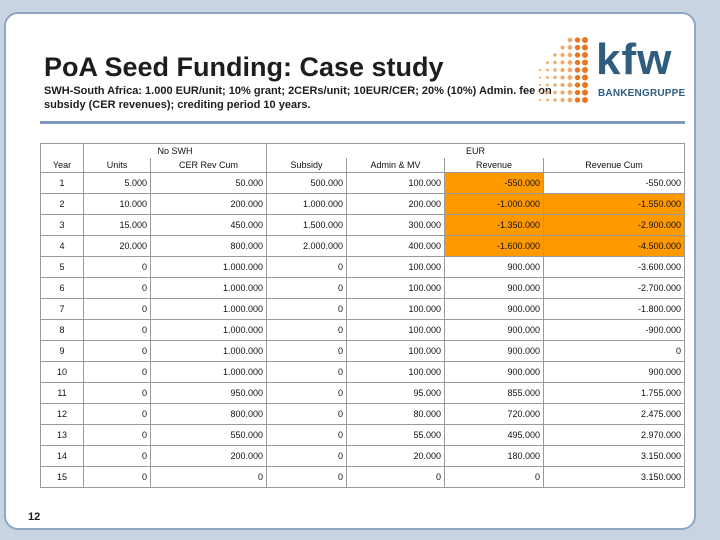 This screenshot has height=540, width=720. What do you see at coordinates (62, 165) in the screenshot?
I see `column-header: Year` at bounding box center [62, 165].